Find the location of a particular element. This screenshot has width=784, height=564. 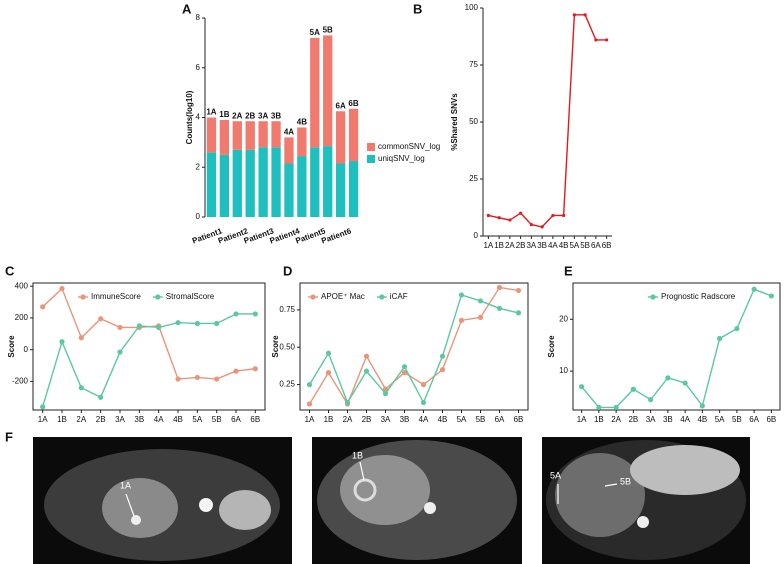

y-axis-label: Counts(log10) is located at coordinates (189, 117).